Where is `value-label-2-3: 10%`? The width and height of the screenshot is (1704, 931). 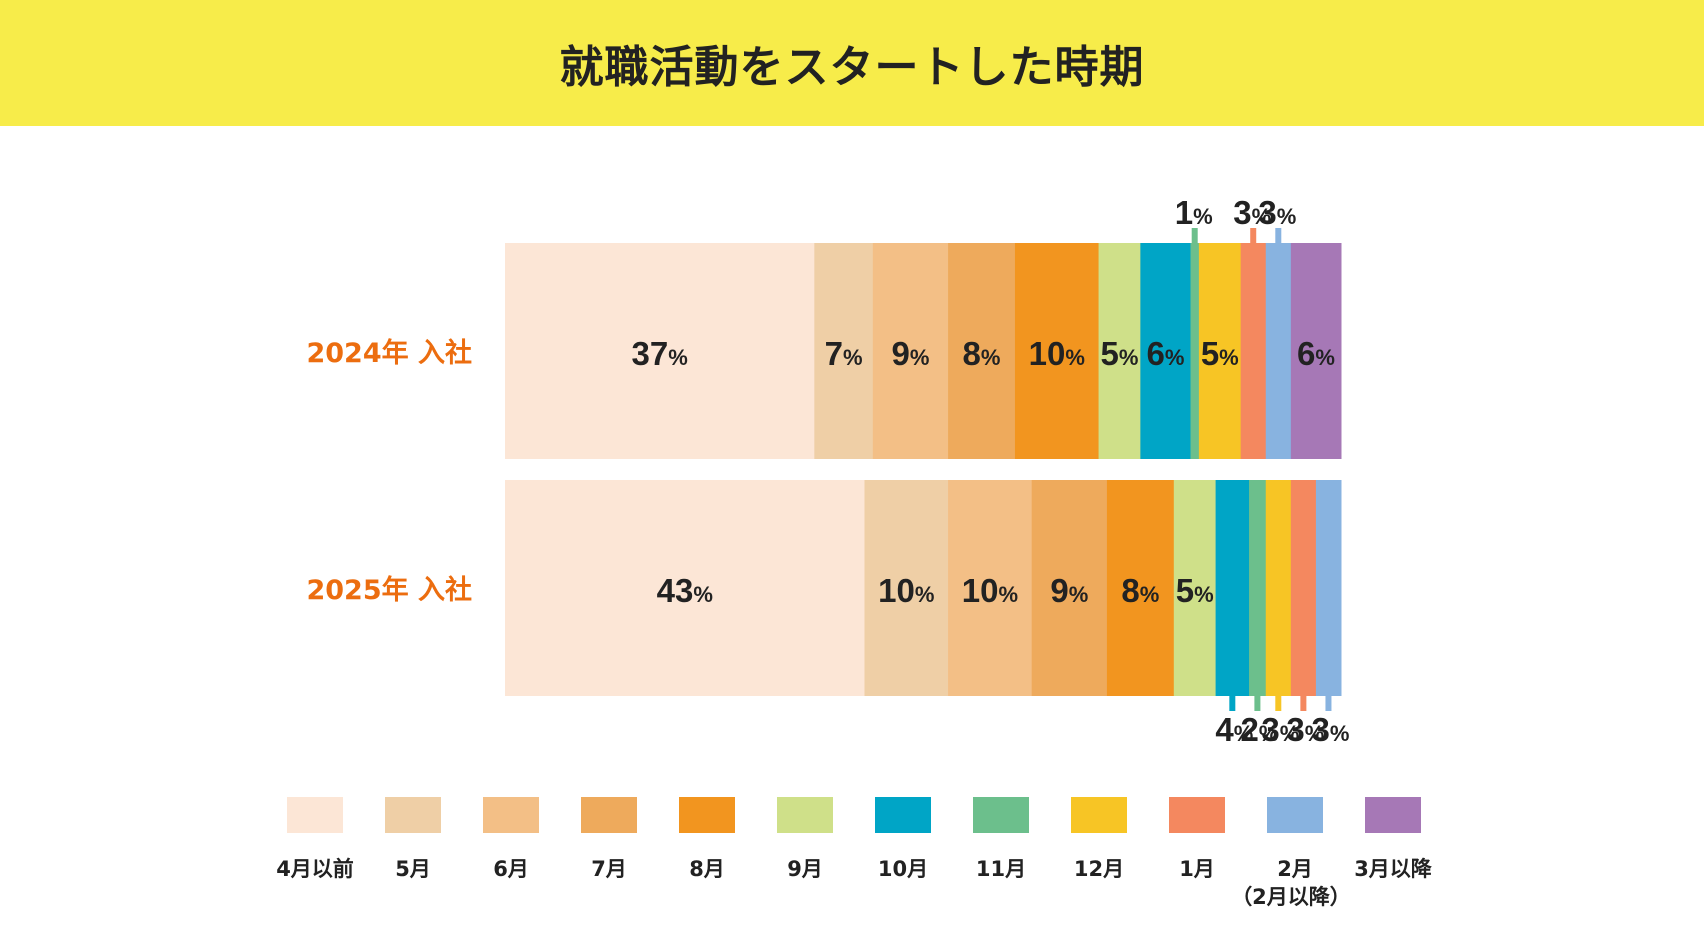
value-label-2-3: 10% is located at coordinates (990, 590).